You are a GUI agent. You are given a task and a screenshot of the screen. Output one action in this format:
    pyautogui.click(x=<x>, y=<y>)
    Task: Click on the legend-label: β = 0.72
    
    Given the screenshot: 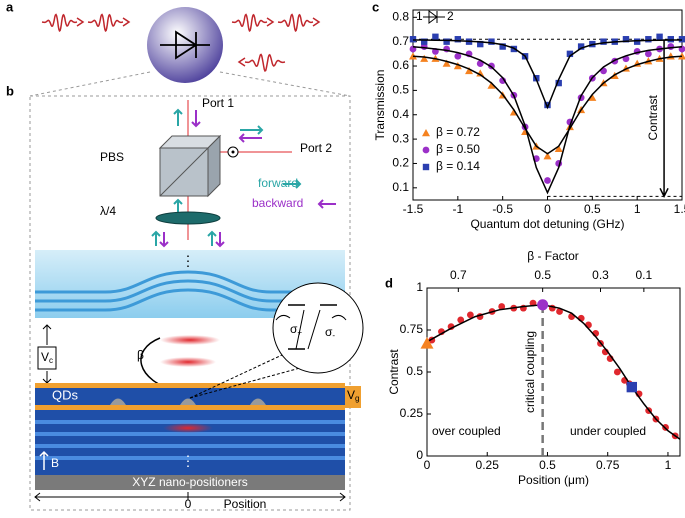 What is the action you would take?
    pyautogui.click(x=458, y=132)
    